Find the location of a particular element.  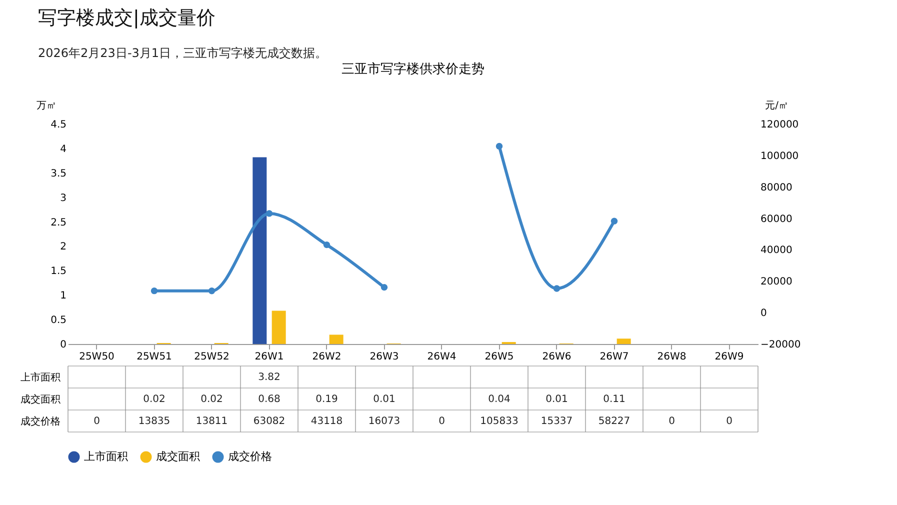

y2-tick-label: 0 is located at coordinates (763, 314).